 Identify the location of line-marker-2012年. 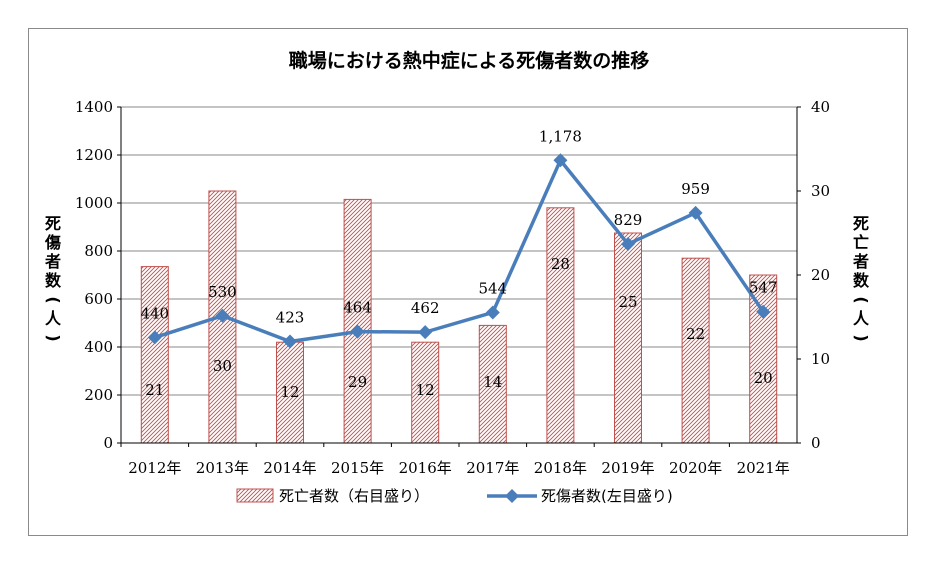
(154, 337).